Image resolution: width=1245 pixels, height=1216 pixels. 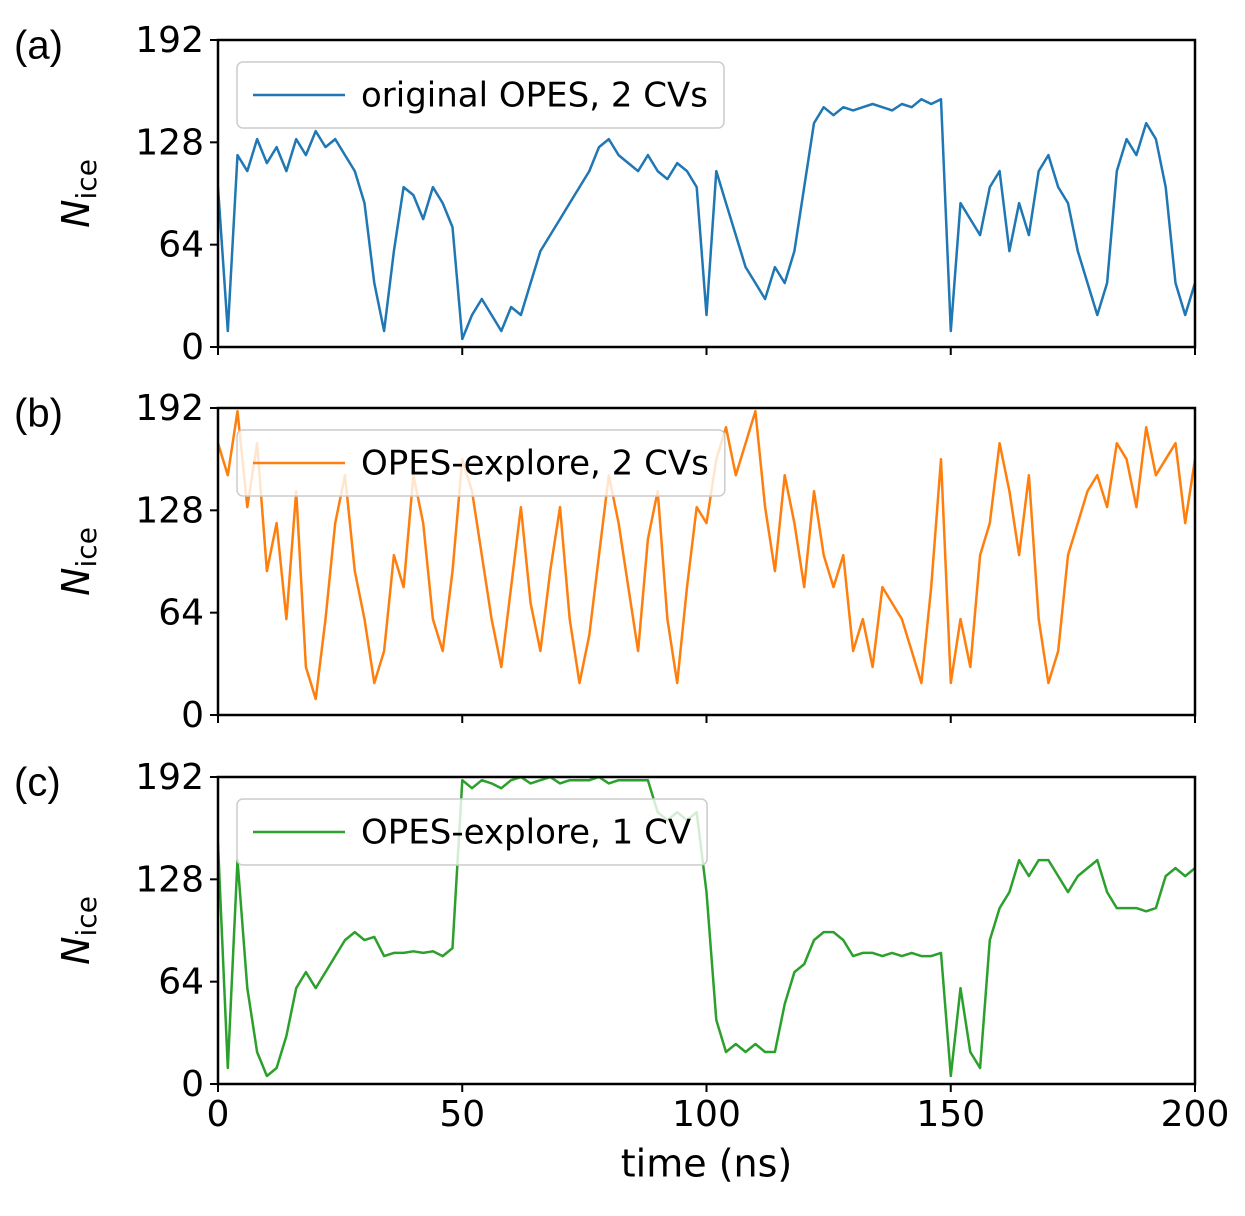 I want to click on panel-label: (b), so click(x=38, y=414).